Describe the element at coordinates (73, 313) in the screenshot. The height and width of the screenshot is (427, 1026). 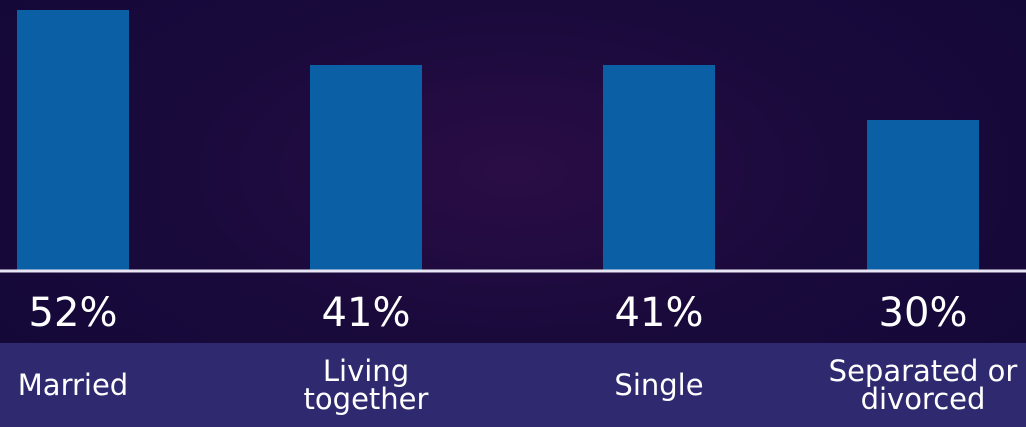
I see `value-label: 52%` at that location.